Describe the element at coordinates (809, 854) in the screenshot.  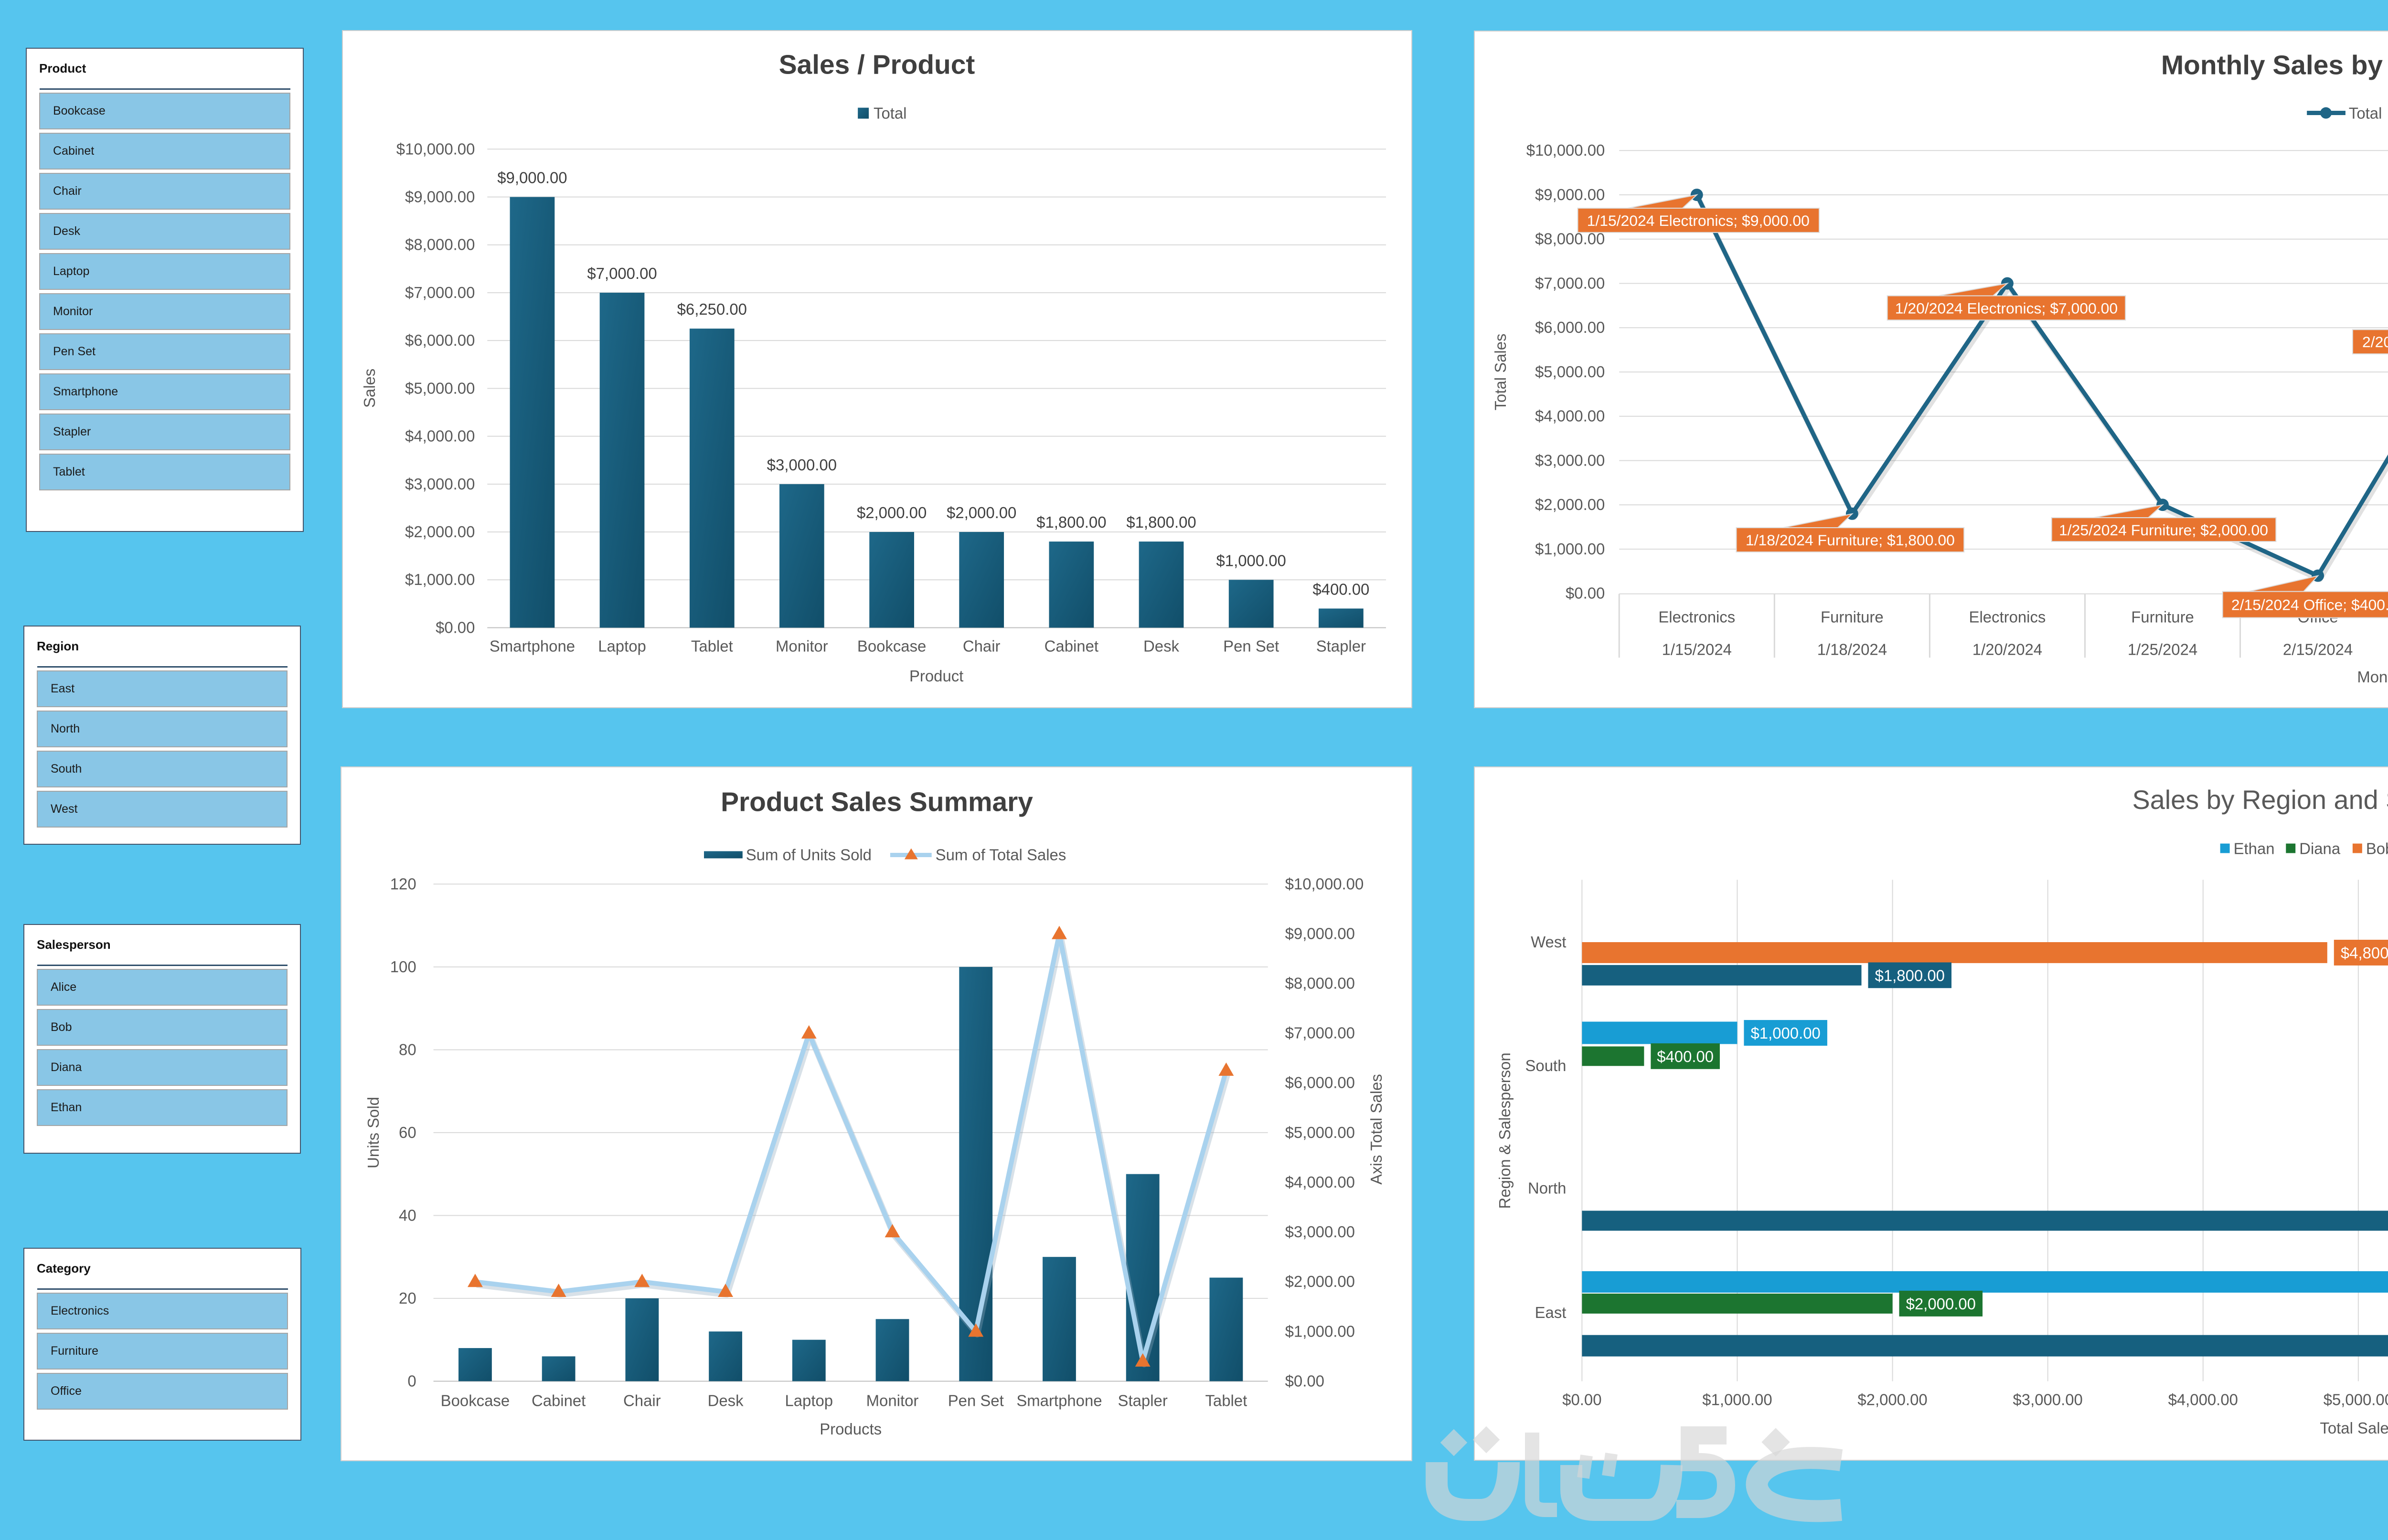
I see `svg-text: Sum of Units Sold` at that location.